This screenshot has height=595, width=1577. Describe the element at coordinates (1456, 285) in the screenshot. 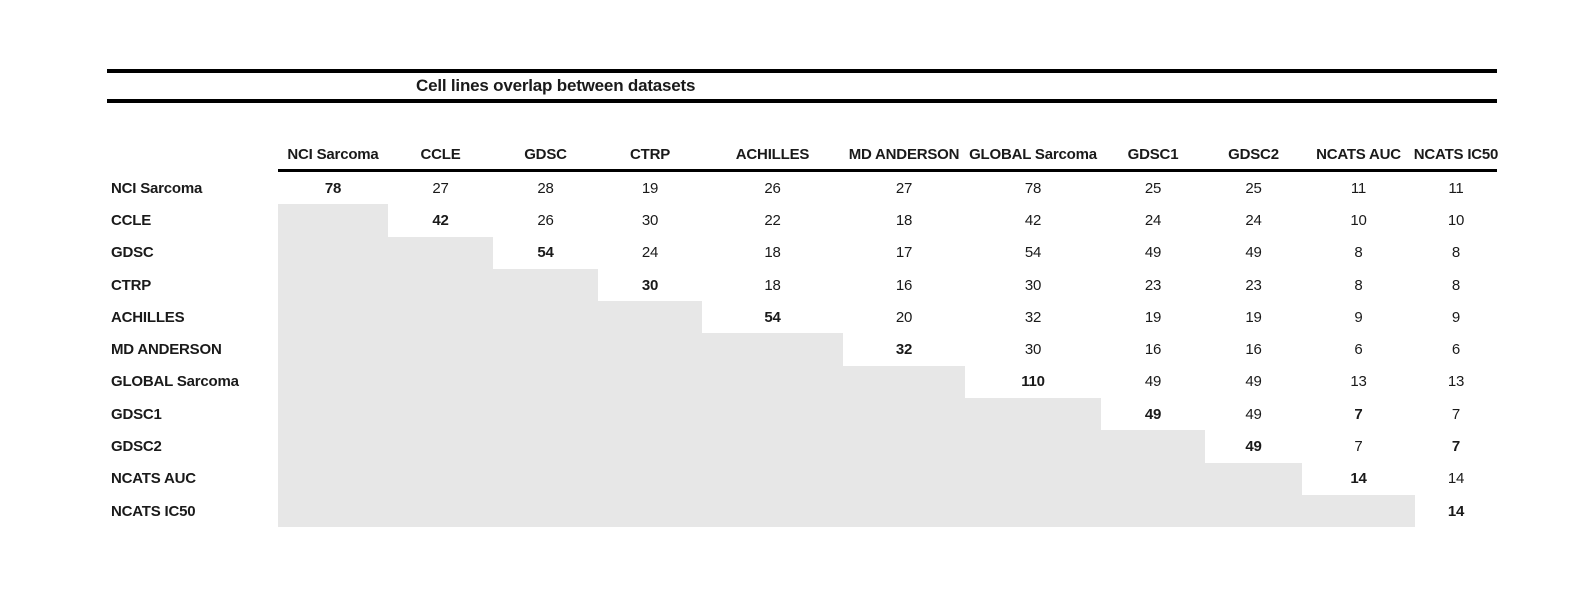

I see `cell-ctrp-ncats-ic50: 8` at that location.